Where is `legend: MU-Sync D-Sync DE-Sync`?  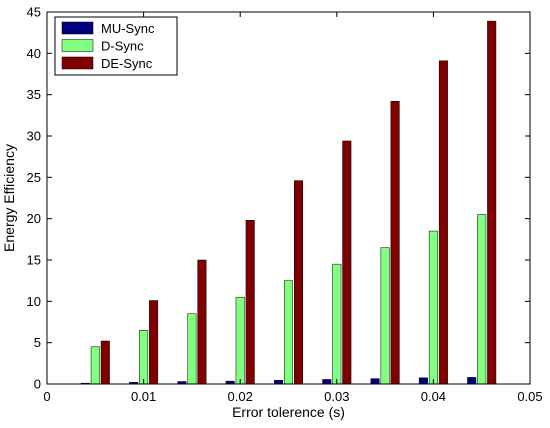
legend: MU-Sync D-Sync DE-Sync is located at coordinates (116, 46).